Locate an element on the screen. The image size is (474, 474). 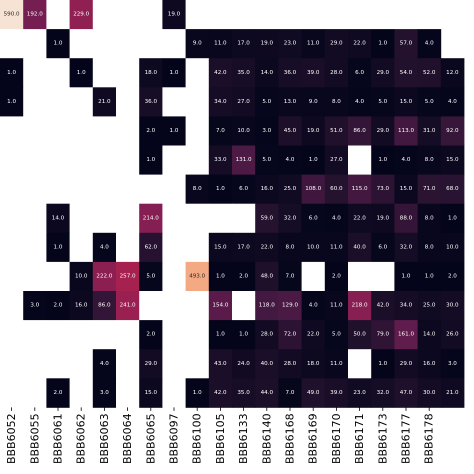
heatmap-cell-value: 34.0 is located at coordinates (406, 306).